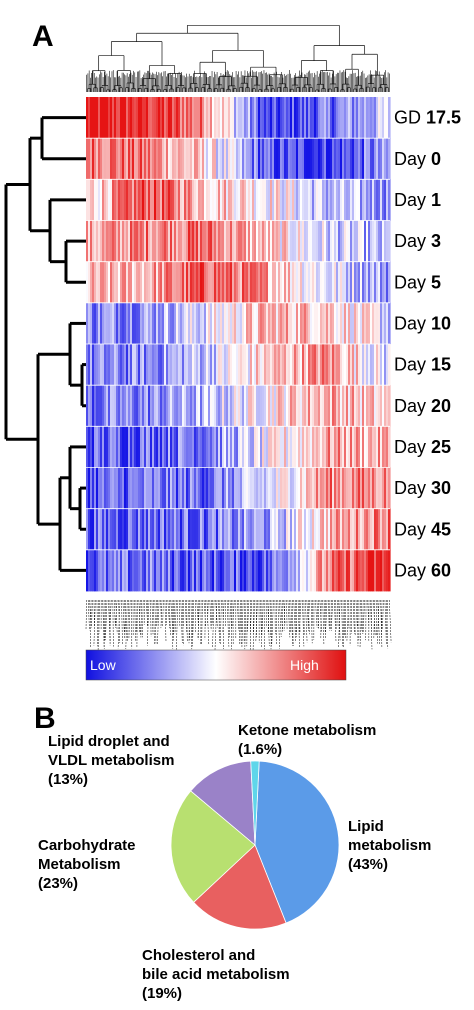 The image size is (474, 1010). Describe the element at coordinates (111, 760) in the screenshot. I see `pie-label-line: VLDL metabolism` at that location.